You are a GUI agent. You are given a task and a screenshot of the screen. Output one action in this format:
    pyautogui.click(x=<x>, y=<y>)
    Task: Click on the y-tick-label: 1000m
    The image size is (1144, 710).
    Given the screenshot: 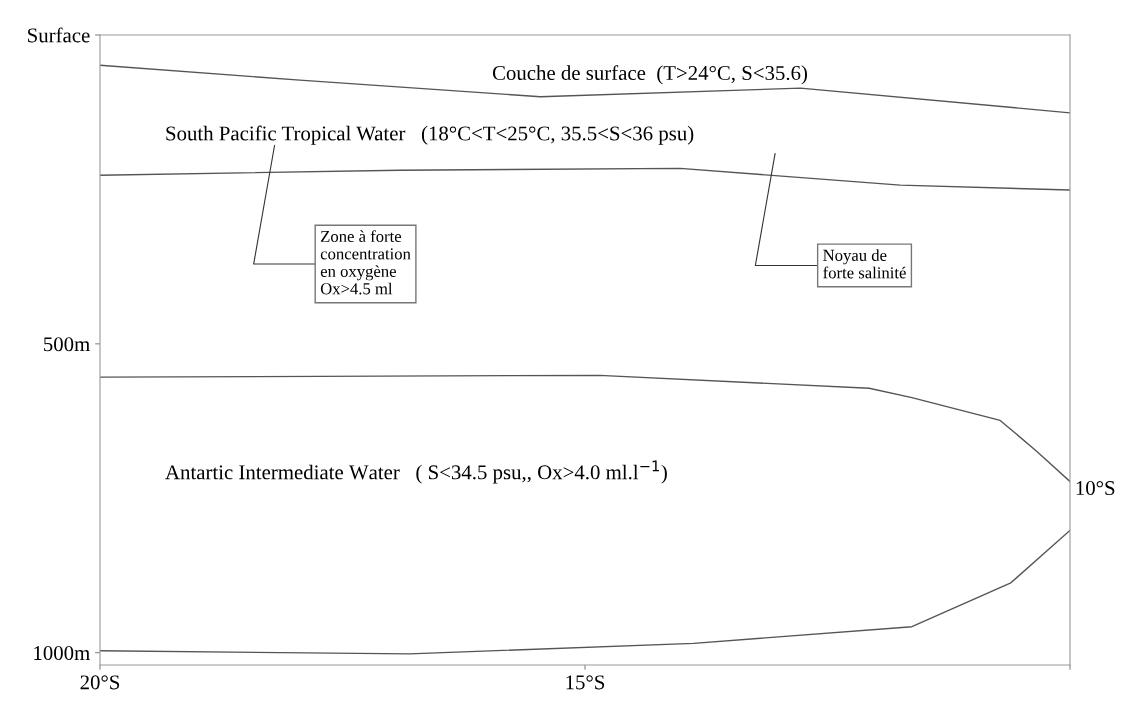 What is the action you would take?
    pyautogui.click(x=62, y=653)
    